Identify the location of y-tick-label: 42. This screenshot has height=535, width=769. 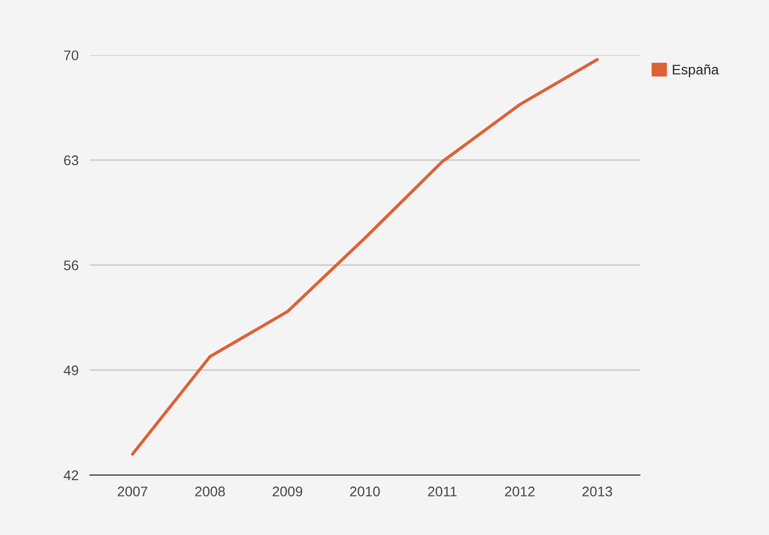
(71, 475).